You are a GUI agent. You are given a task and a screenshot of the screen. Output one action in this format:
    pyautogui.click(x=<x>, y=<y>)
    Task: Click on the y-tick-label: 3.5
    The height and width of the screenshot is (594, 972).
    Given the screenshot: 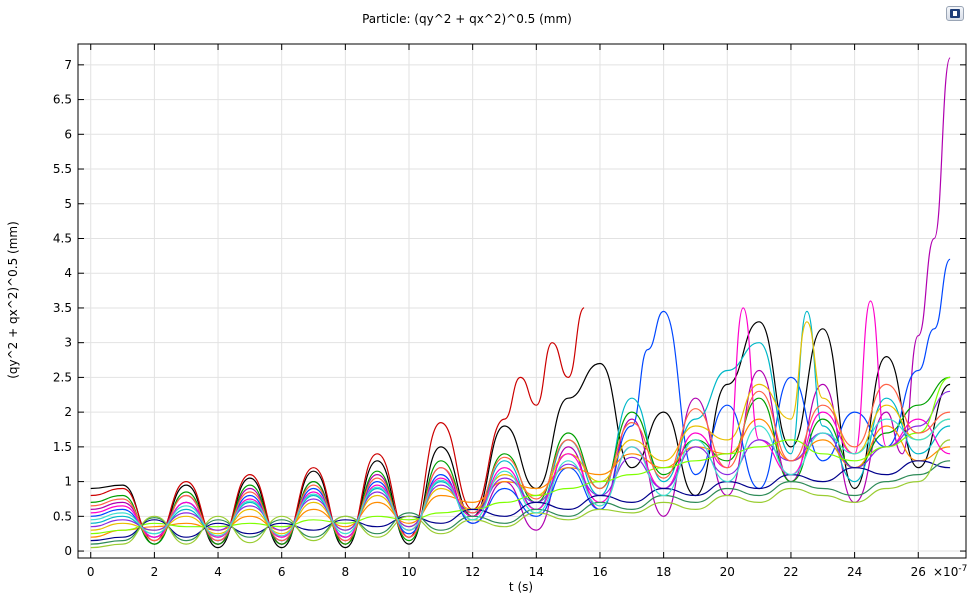 What is the action you would take?
    pyautogui.click(x=62, y=308)
    